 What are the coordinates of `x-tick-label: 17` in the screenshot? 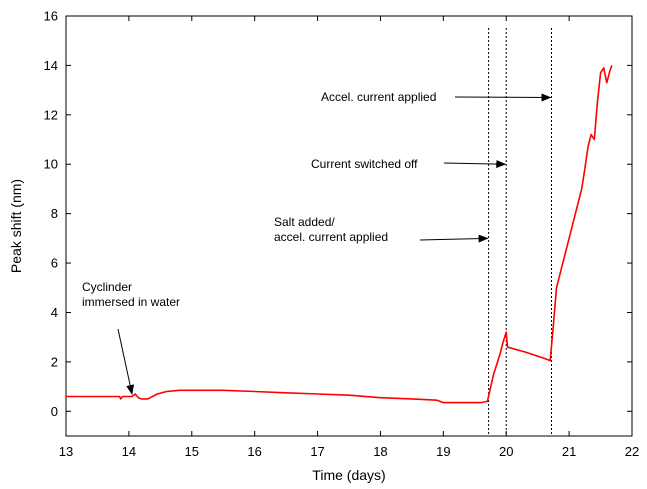 It's located at (317, 451).